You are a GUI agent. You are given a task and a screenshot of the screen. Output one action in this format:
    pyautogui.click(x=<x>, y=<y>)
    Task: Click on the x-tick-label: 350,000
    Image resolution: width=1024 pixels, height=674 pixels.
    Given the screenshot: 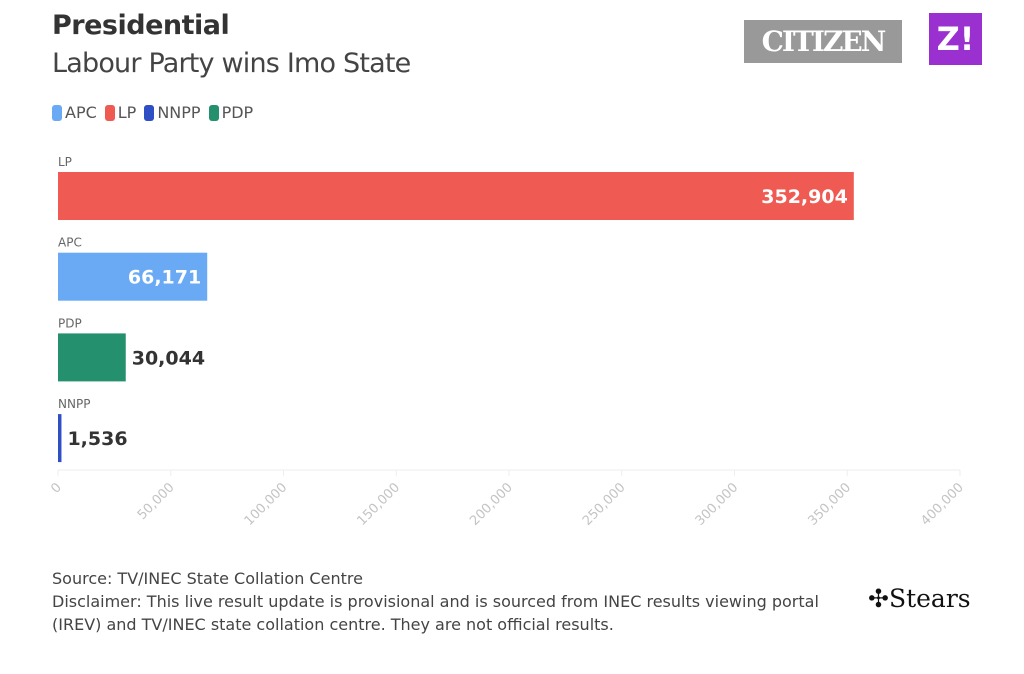 What is the action you would take?
    pyautogui.click(x=829, y=504)
    